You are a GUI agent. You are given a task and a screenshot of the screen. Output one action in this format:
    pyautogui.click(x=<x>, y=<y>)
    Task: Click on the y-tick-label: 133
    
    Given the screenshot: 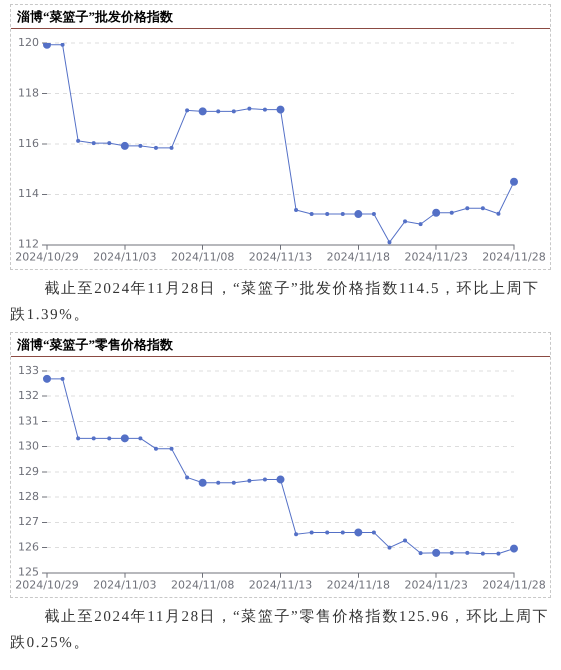 What is the action you would take?
    pyautogui.click(x=28, y=370)
    